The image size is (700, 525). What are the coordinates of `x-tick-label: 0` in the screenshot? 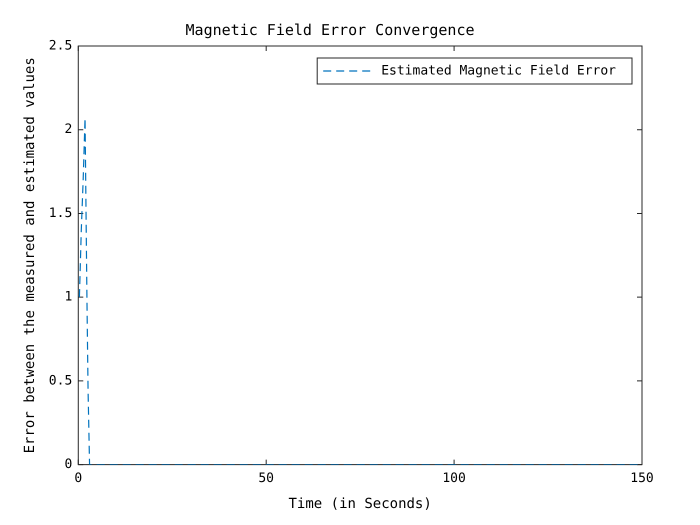 It's located at (78, 478).